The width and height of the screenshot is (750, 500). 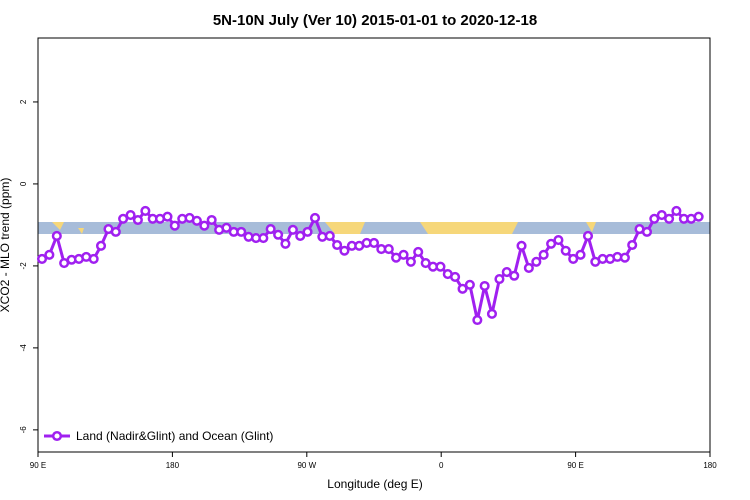 What do you see at coordinates (23, 266) in the screenshot?
I see `y-tick-label: -2` at bounding box center [23, 266].